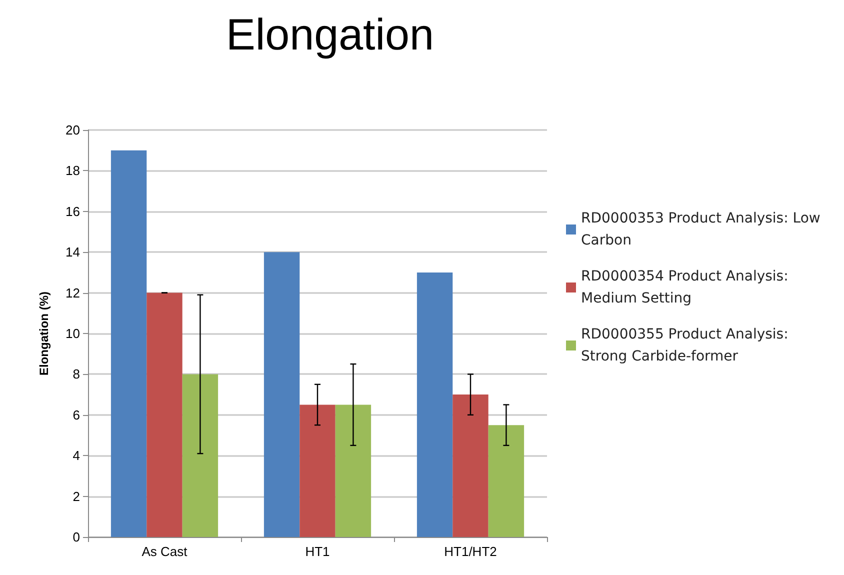 The width and height of the screenshot is (844, 575). Describe the element at coordinates (73, 211) in the screenshot. I see `y-tick-label: 16` at that location.